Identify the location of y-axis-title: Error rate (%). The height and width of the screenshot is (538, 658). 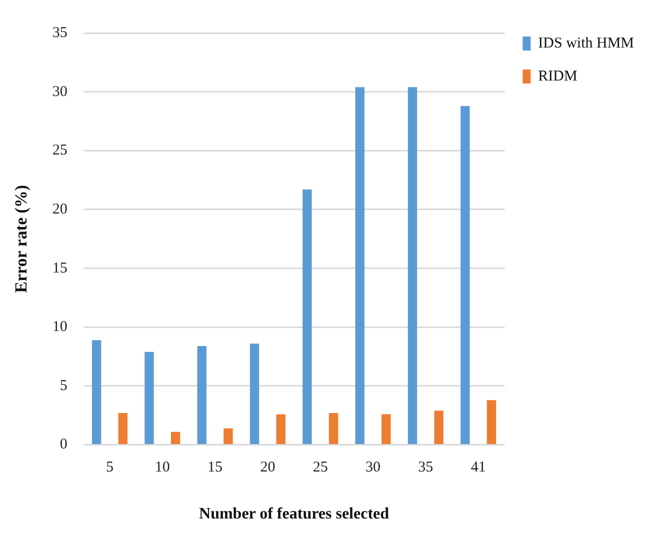
(21, 238).